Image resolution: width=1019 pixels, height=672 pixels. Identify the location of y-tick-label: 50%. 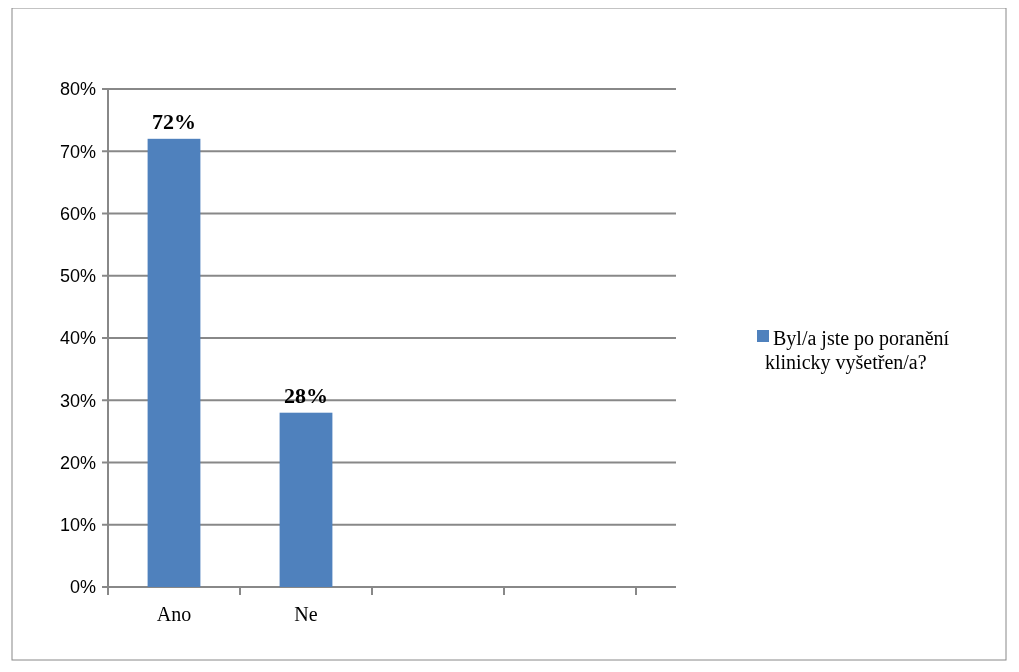
(77, 276).